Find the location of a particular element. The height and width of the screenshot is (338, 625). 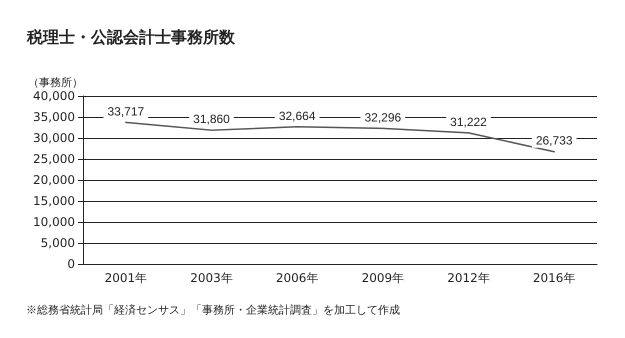

y-axis-title: （事務所） is located at coordinates (55, 82).